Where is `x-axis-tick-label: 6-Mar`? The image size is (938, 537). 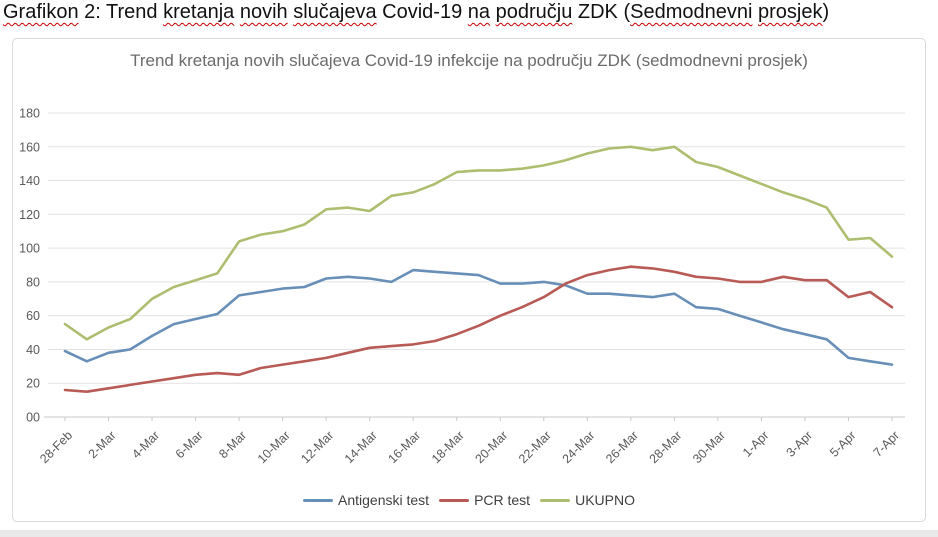
x-axis-tick-label: 6-Mar is located at coordinates (189, 444).